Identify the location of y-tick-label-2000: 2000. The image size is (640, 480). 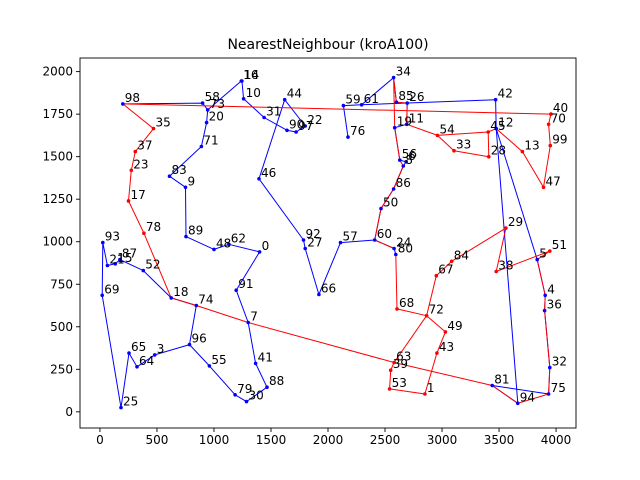
(57, 72).